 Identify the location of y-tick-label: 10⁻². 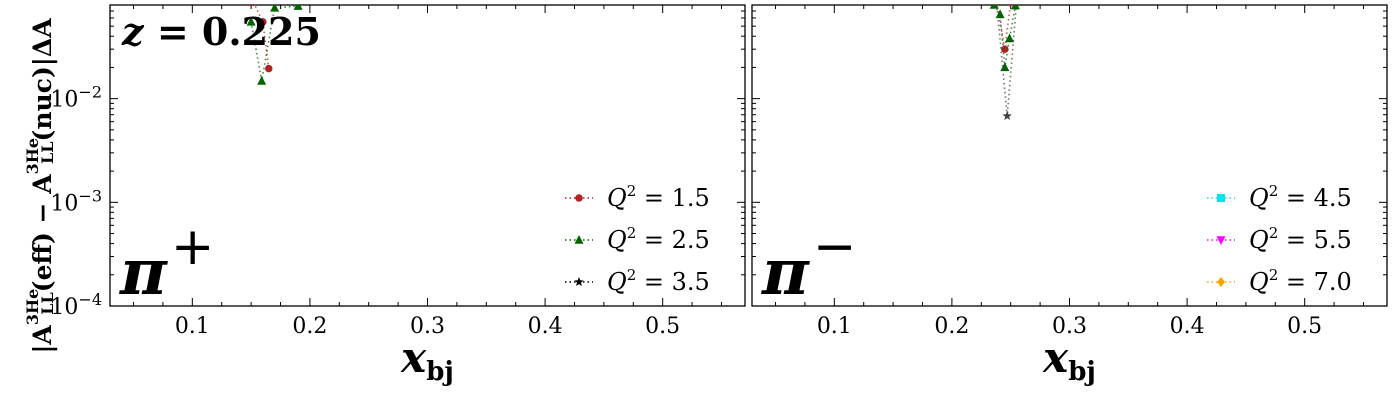
(76, 98).